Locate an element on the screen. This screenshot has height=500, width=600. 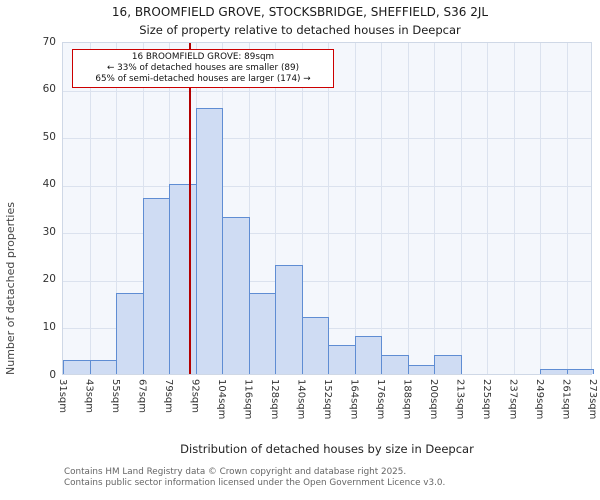
annotation-line1: 16 BROOMFIELD GROVE: 89sqm is located at coordinates (203, 57).